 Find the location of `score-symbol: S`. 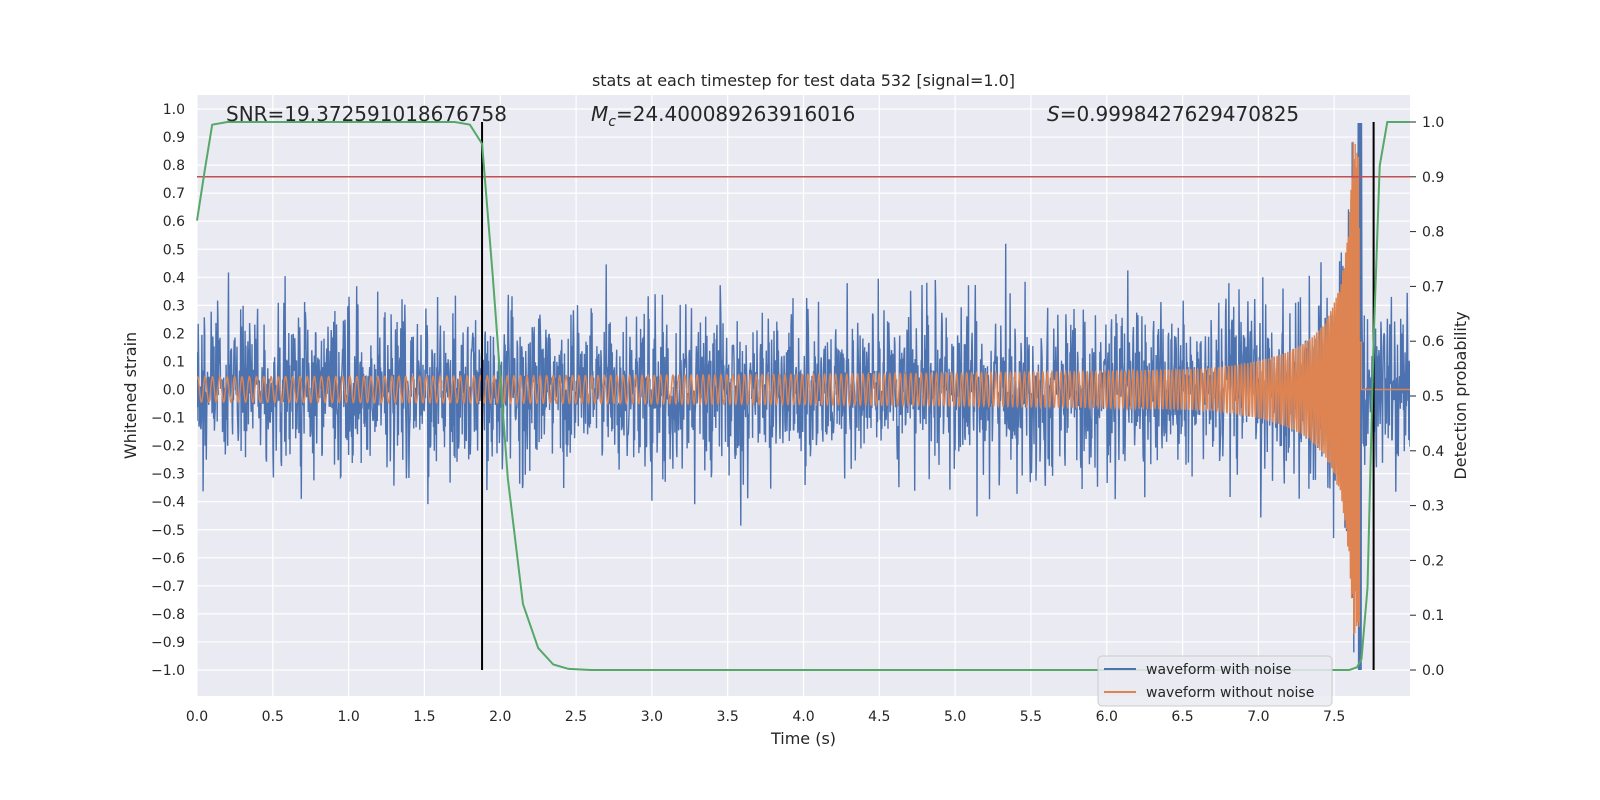

score-symbol: S is located at coordinates (1053, 114).